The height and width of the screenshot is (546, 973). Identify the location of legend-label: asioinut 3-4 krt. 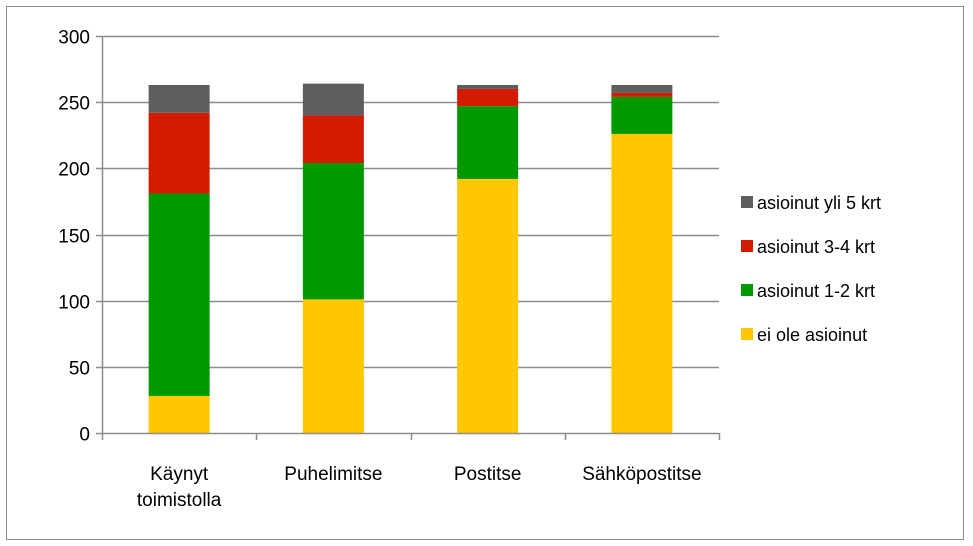
(816, 247).